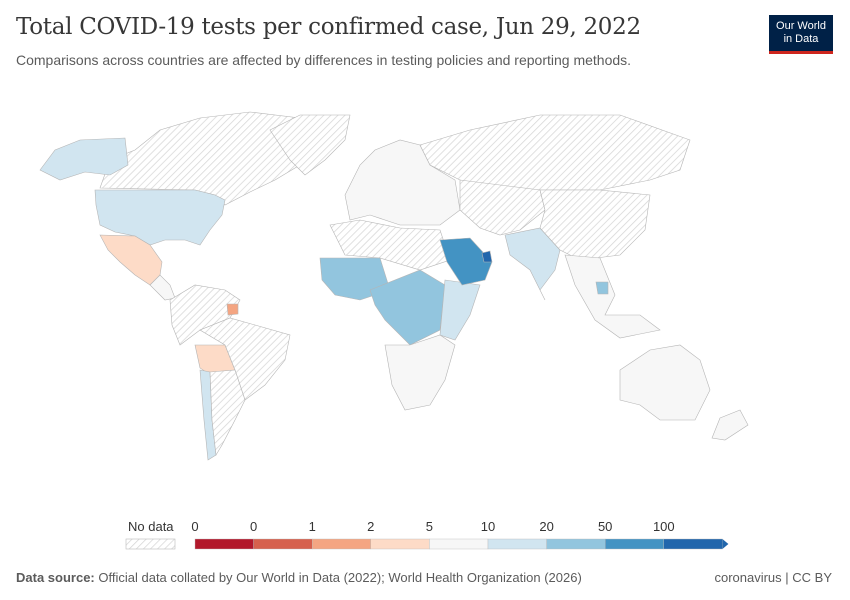 The image size is (850, 600). I want to click on legend-arrow, so click(725, 544).